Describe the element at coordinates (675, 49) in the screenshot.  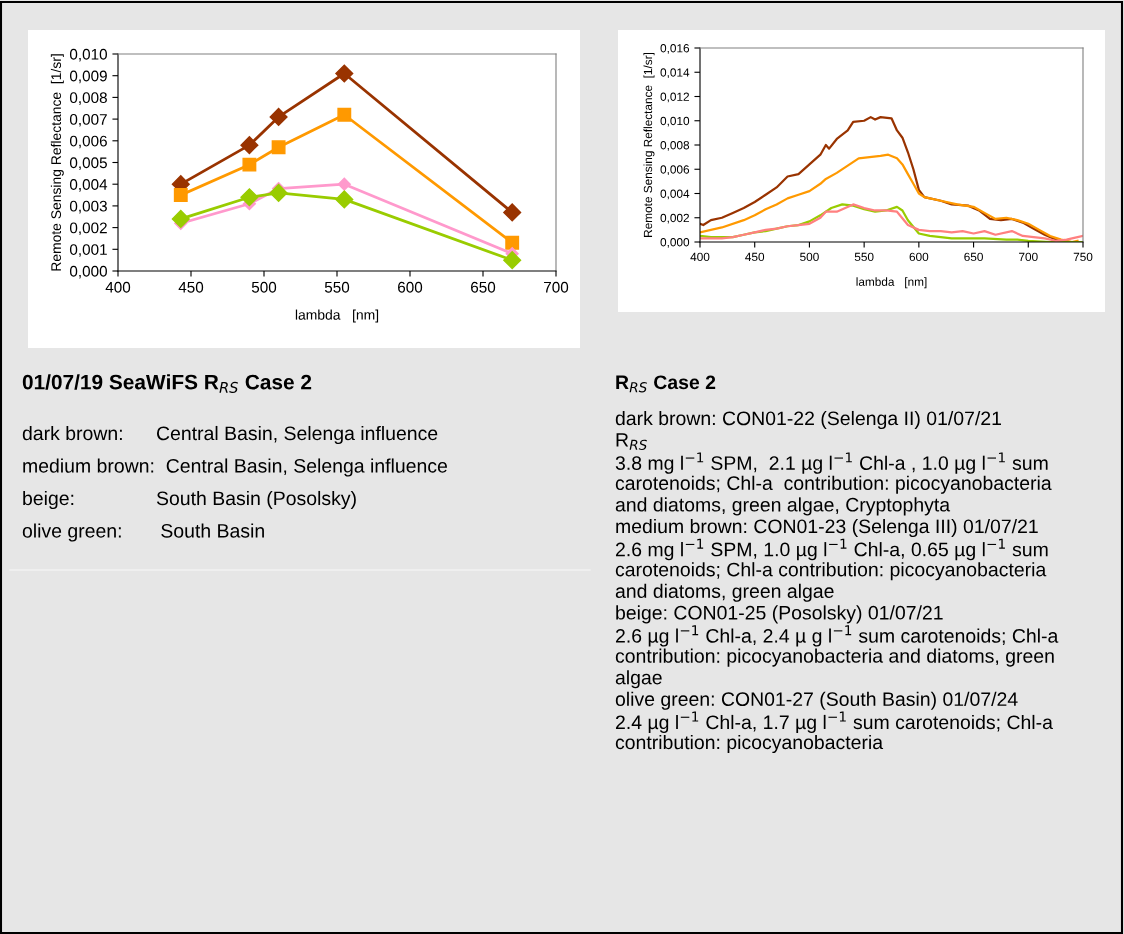
I see `y-tick-label: 0,016` at that location.